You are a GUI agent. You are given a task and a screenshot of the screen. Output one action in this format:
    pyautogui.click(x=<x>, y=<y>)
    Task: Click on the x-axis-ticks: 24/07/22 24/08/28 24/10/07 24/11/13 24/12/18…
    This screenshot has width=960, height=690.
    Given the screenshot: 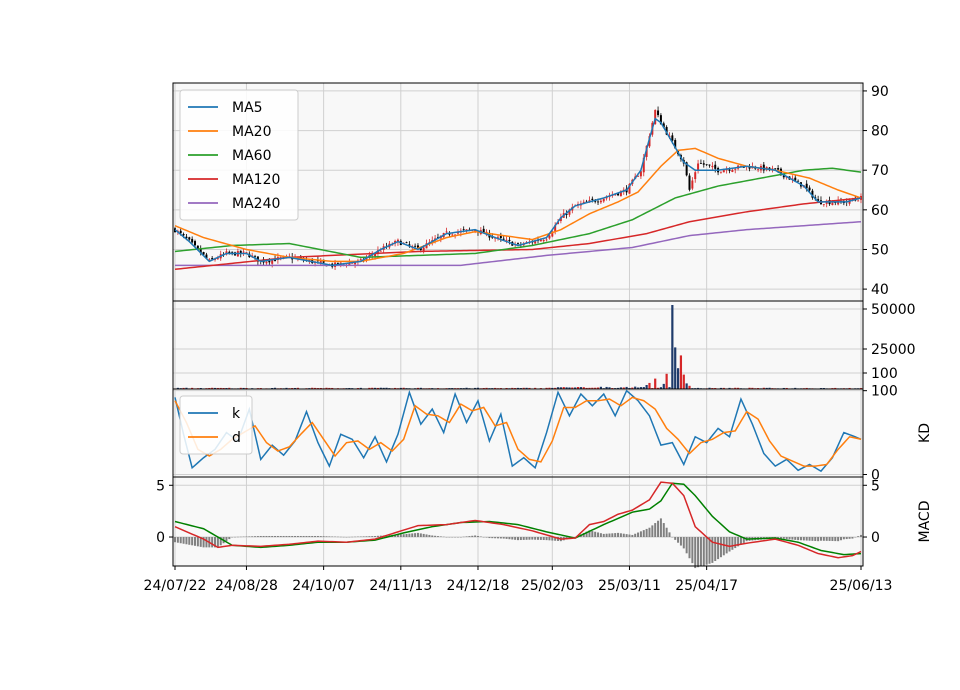 What is the action you would take?
    pyautogui.click(x=518, y=580)
    